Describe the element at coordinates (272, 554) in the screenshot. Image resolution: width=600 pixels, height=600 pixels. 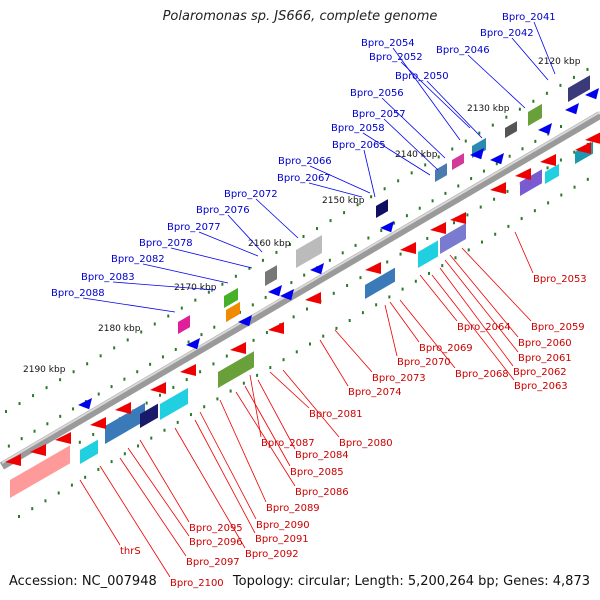
I see `reverse-gene-label: Bpro_2092` at that location.